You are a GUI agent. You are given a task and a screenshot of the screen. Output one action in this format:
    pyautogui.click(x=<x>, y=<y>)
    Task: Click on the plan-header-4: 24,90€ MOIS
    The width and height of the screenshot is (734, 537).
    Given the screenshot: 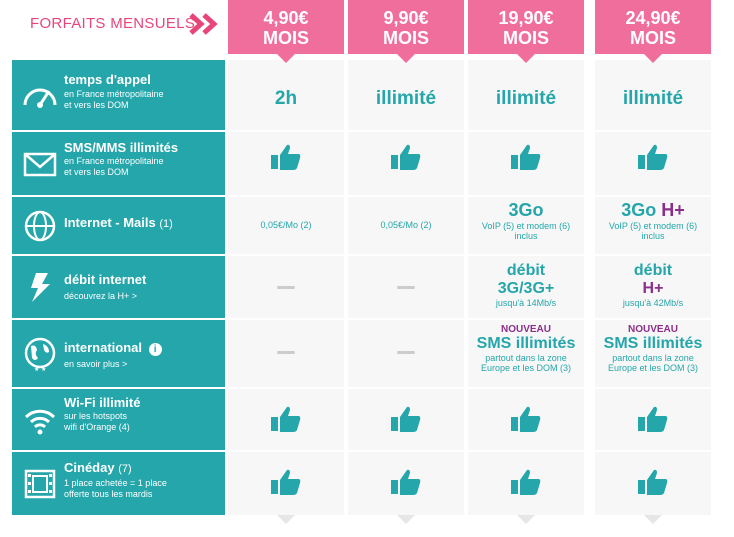 What is the action you would take?
    pyautogui.click(x=653, y=31)
    